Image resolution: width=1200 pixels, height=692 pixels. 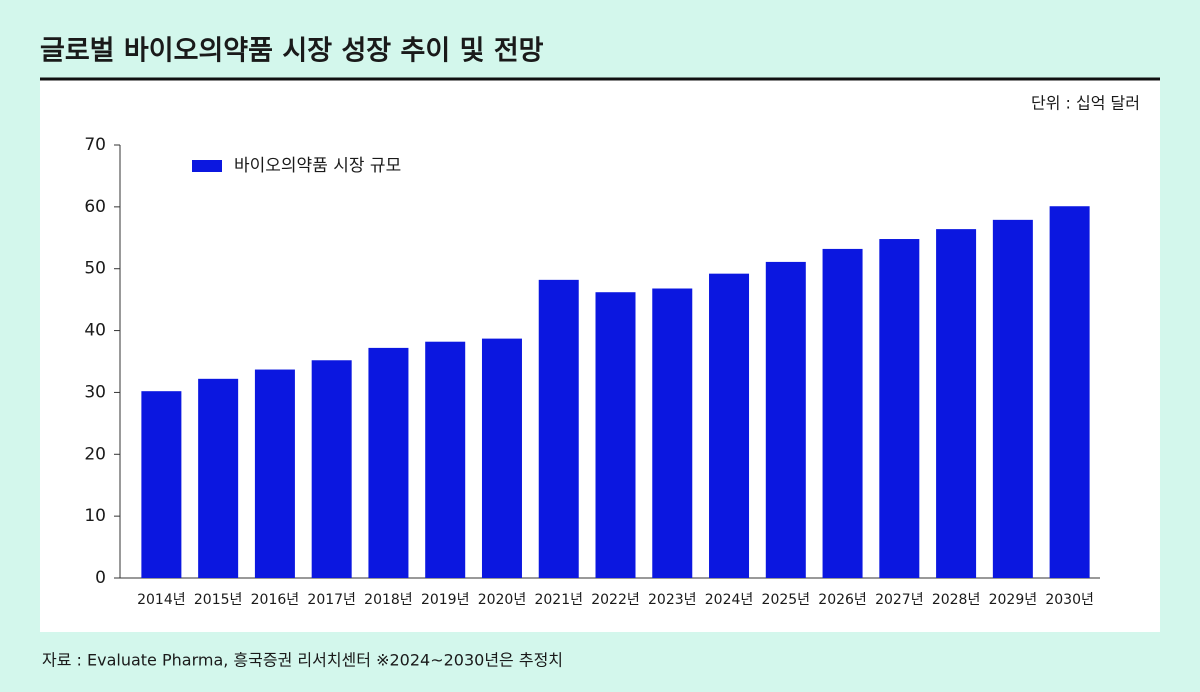 What do you see at coordinates (729, 600) in the screenshot?
I see `x-tick-label: 2024년` at bounding box center [729, 600].